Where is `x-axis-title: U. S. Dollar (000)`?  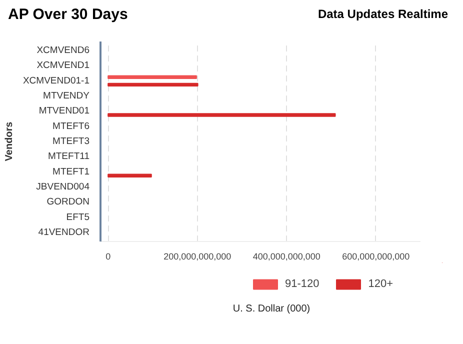 x-axis-title: U. S. Dollar (000) is located at coordinates (271, 309).